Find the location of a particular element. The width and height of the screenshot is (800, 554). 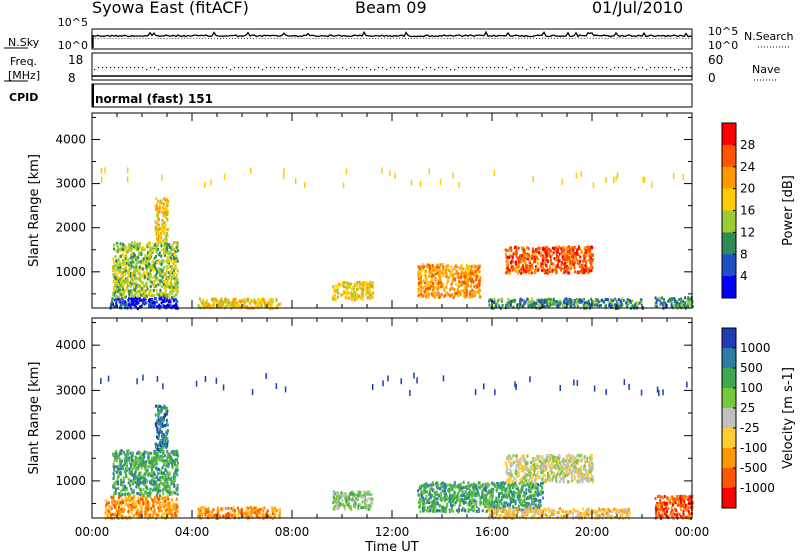

colorbar-tick-label: 16 is located at coordinates (747, 211).